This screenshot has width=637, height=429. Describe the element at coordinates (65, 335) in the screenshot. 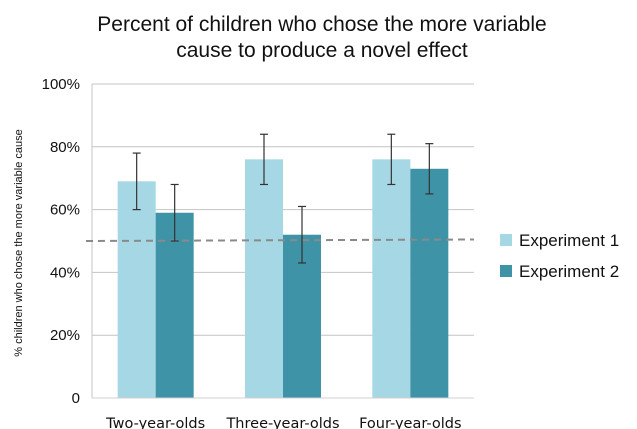

I see `y-tick-label: 20%` at that location.